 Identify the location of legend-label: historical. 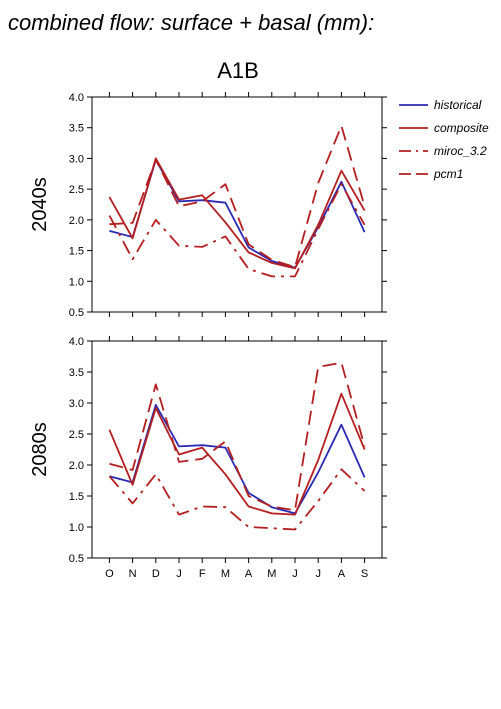
(458, 105).